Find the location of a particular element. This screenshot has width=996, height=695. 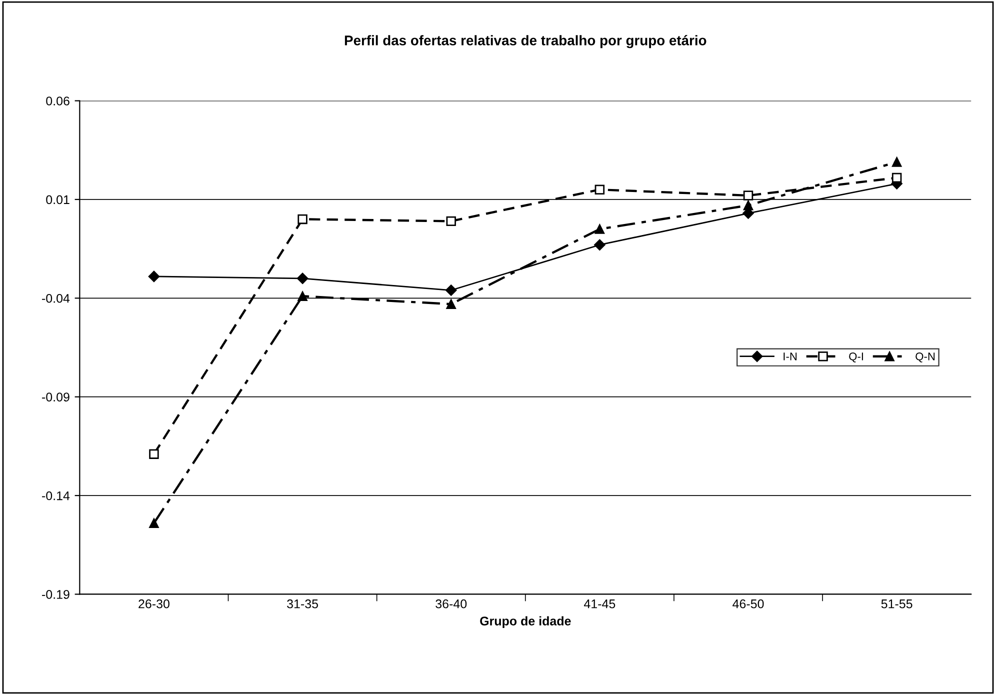

y-tick-label: -0.04 is located at coordinates (56, 298).